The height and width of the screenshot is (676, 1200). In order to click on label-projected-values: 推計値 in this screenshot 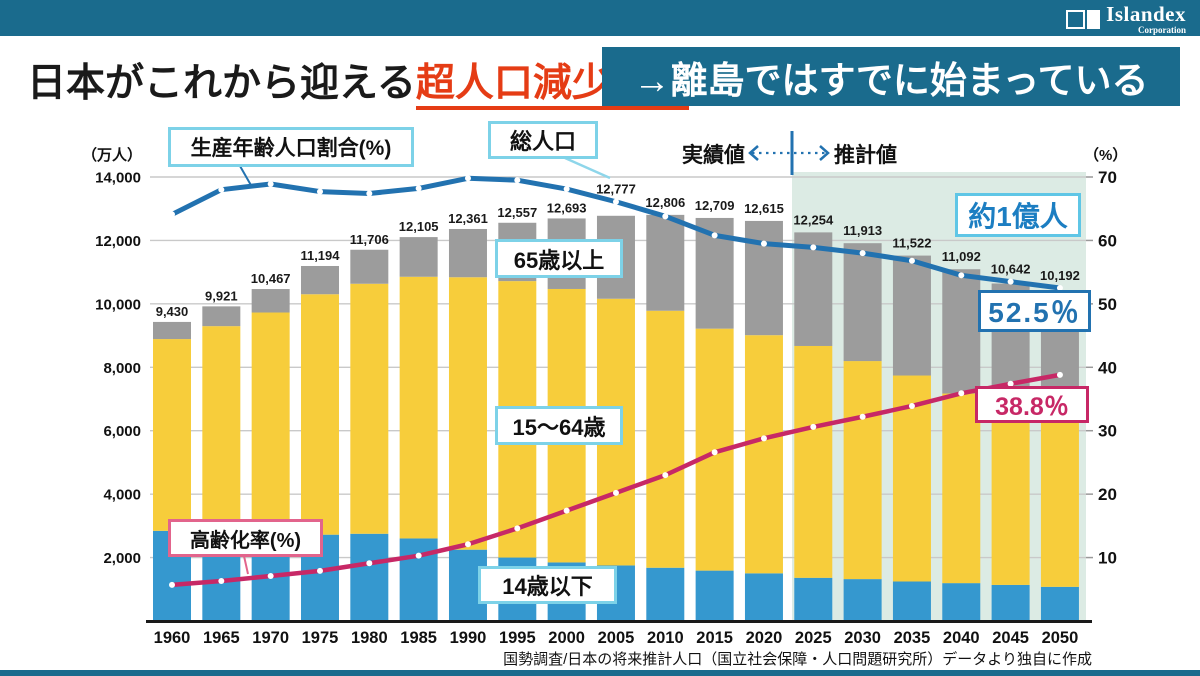, I will do `click(865, 155)`.